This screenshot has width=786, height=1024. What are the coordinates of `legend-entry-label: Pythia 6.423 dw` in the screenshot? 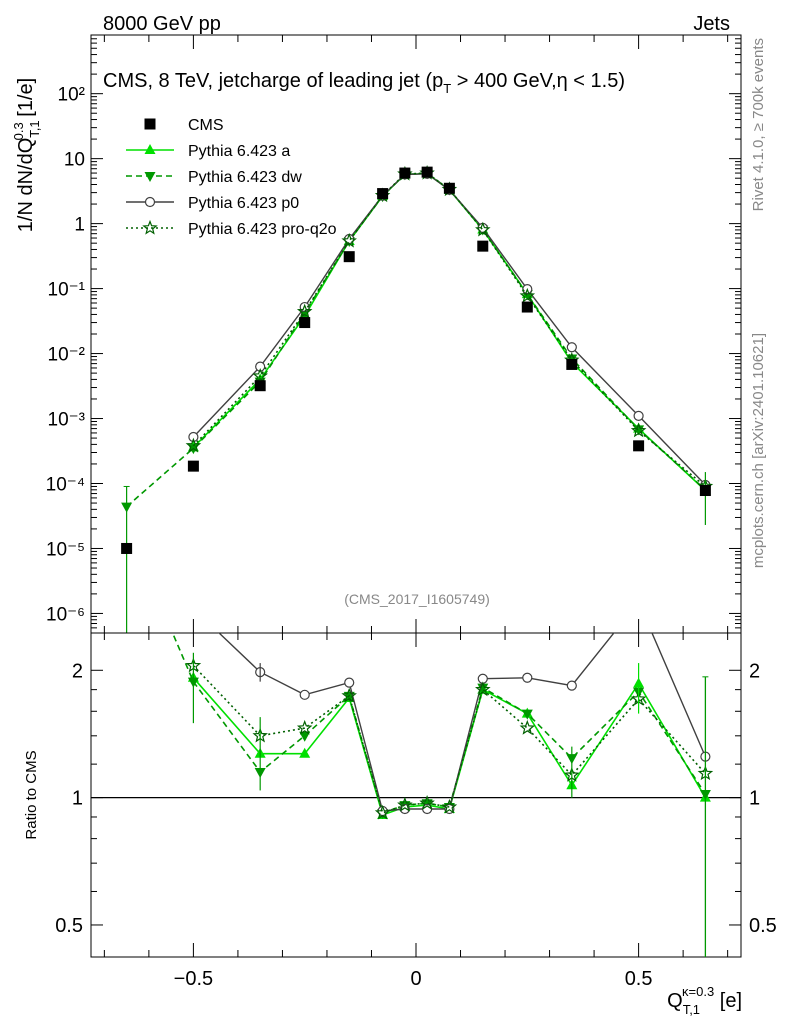 It's located at (245, 177).